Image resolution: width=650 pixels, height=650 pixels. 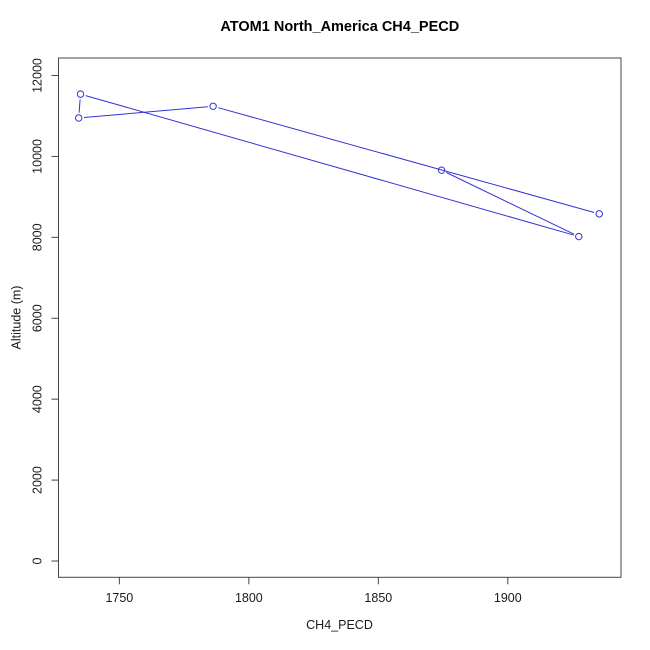 What do you see at coordinates (38, 560) in the screenshot?
I see `y-tick-label: 0` at bounding box center [38, 560].